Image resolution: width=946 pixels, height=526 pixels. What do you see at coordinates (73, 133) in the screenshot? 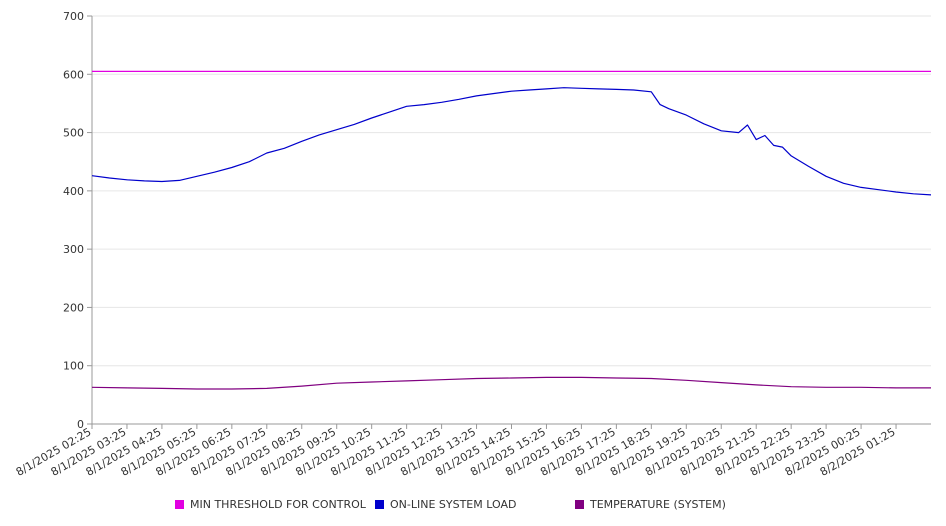
I see `y-tick-label: 500` at bounding box center [73, 133].